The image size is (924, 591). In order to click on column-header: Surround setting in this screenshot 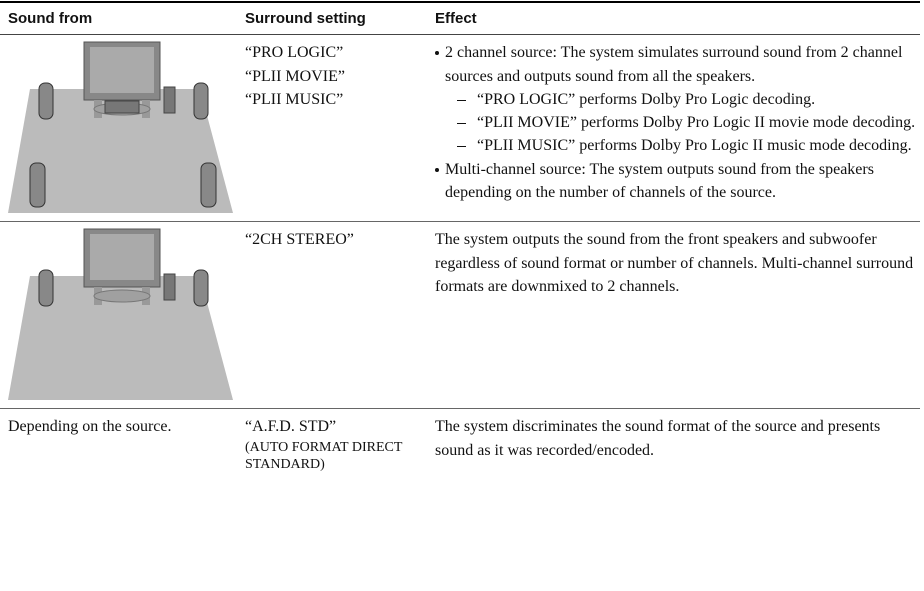, I will do `click(340, 18)`.